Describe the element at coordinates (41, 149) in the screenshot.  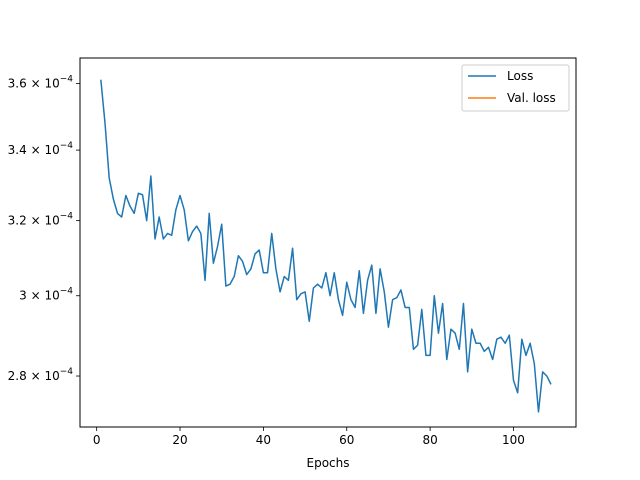
I see `y-tick-label: 3.4 × 10⁻⁴` at that location.